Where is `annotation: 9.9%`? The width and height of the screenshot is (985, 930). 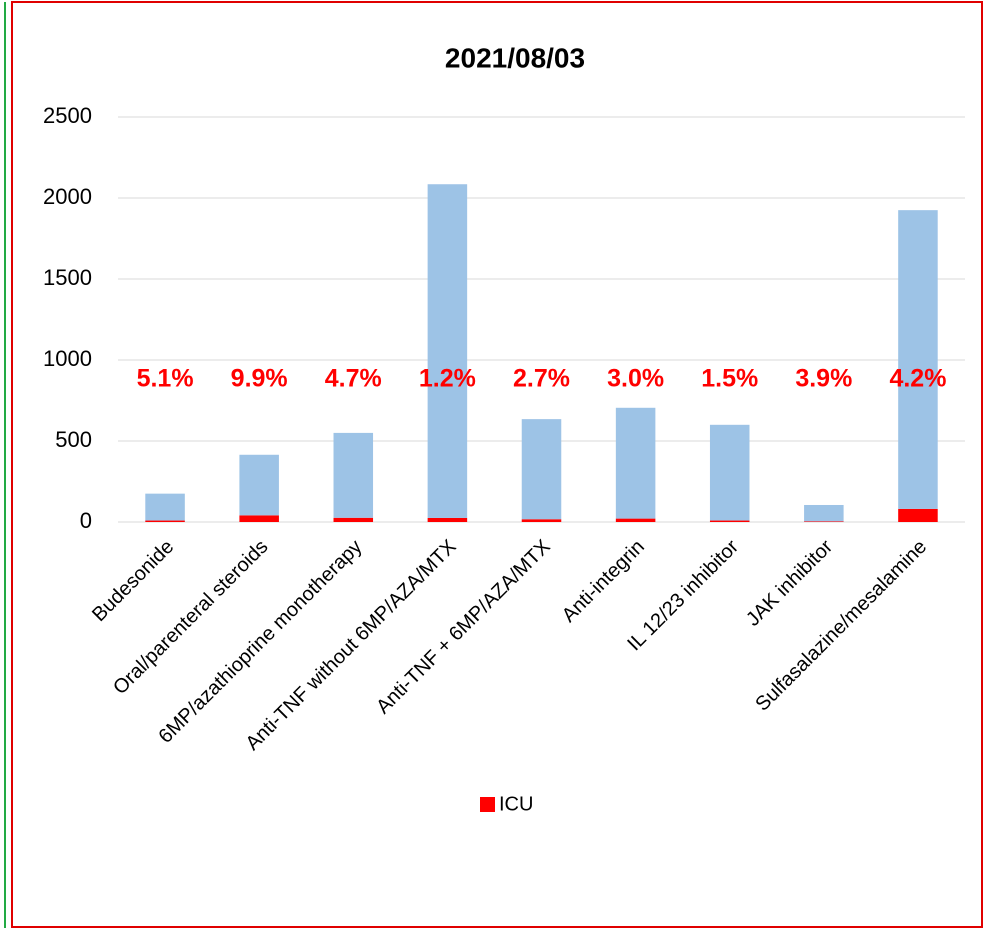 annotation: 9.9% is located at coordinates (259, 379).